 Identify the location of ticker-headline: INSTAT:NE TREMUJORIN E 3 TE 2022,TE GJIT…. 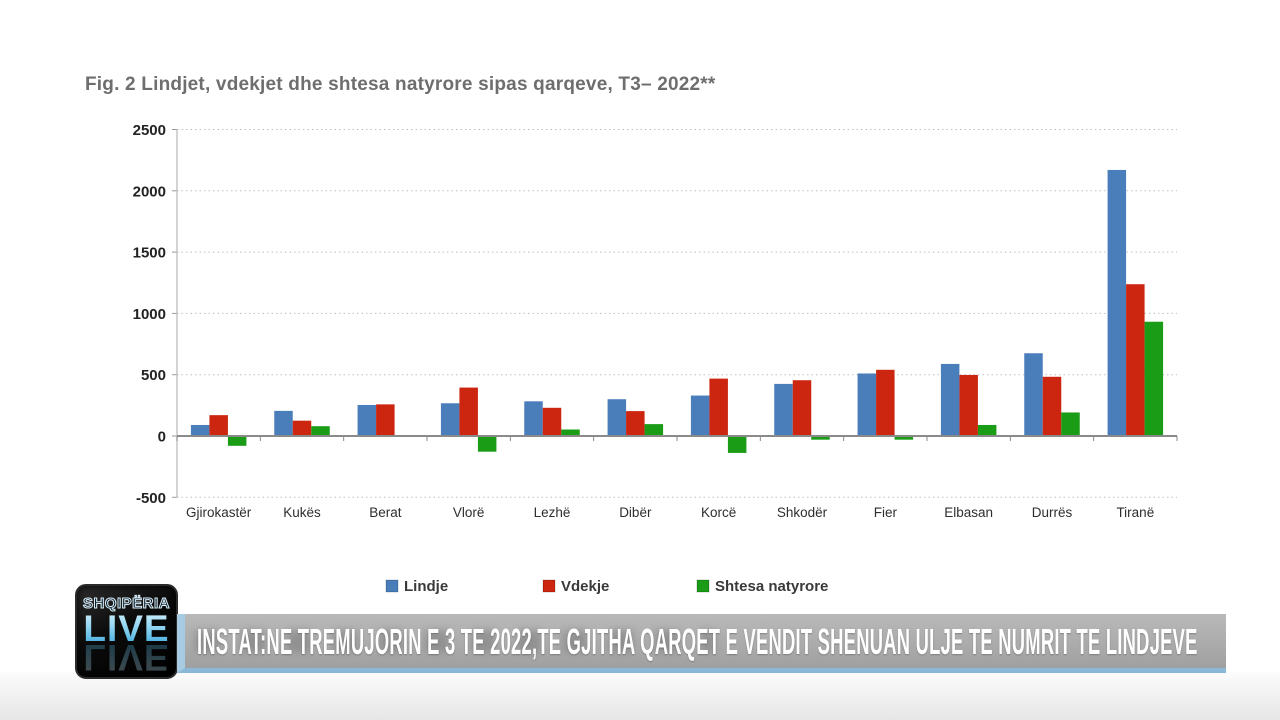
(697, 641).